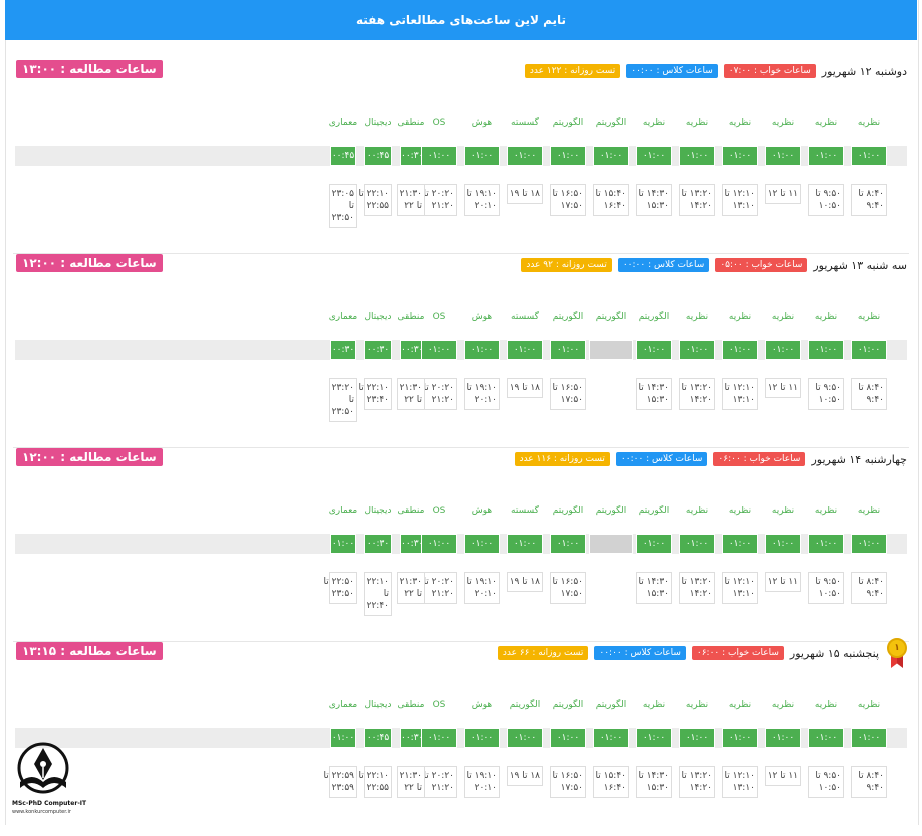 The width and height of the screenshot is (922, 836). Describe the element at coordinates (740, 394) in the screenshot. I see `time-range-box: ۱۲:۱۰ تا ۱۳:۱۰` at that location.